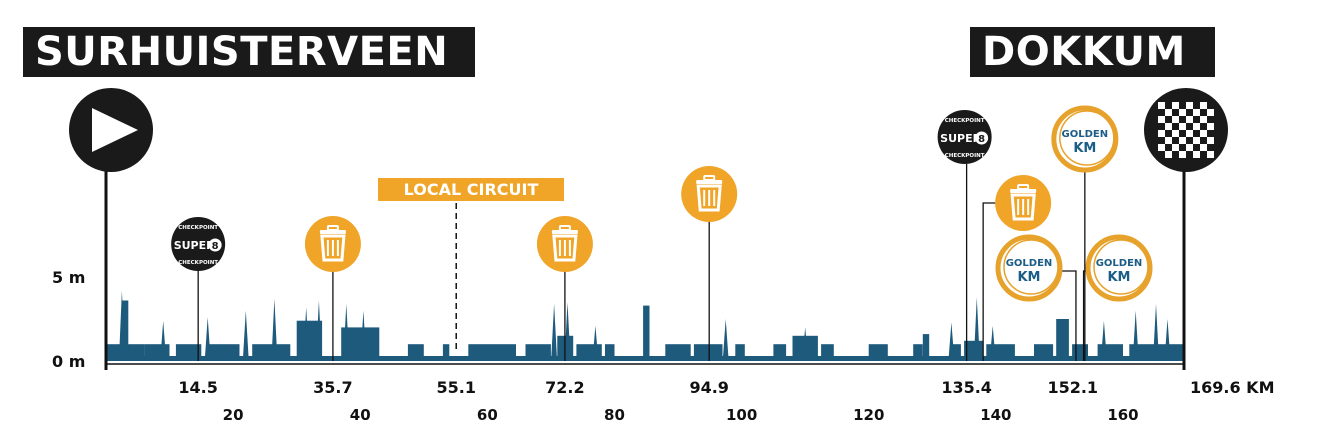  Describe the element at coordinates (995, 415) in the screenshot. I see `x-tick-minor-label: 140` at that location.